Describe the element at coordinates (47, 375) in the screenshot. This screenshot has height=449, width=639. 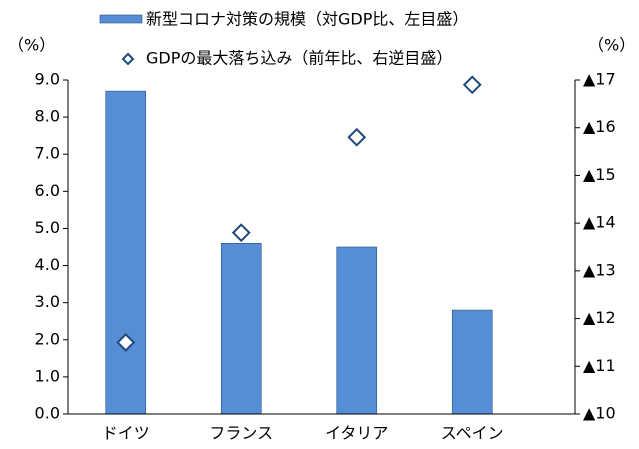
I see `y-tick-label: 1.0` at that location.